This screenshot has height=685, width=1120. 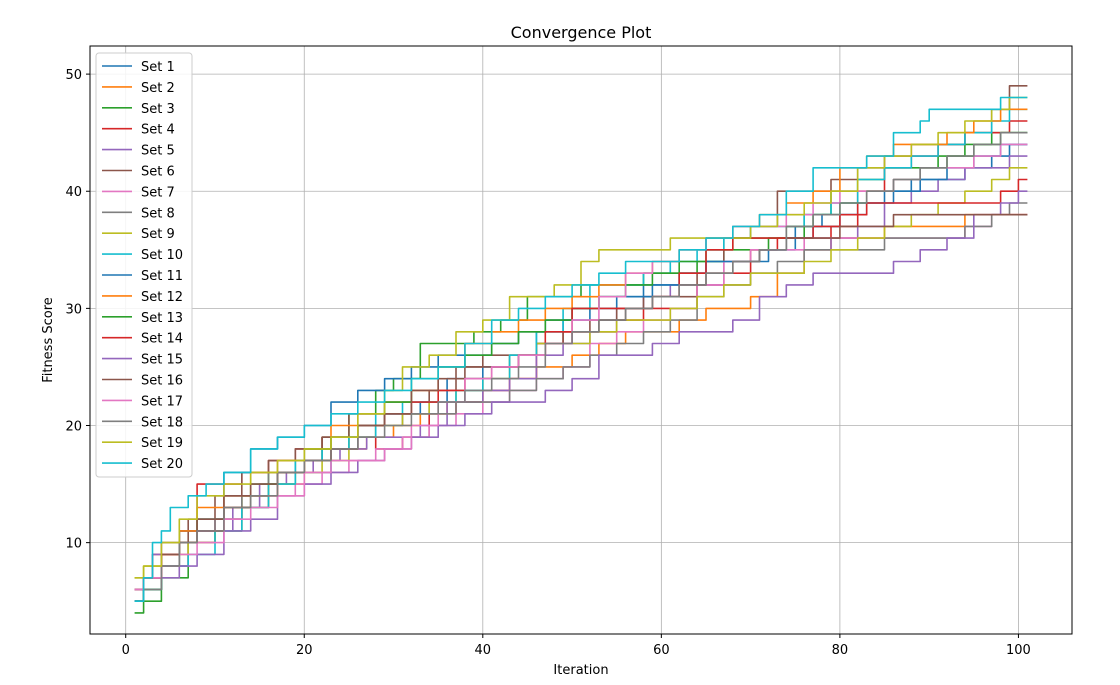 I want to click on chart-title: Convergence Plot, so click(x=581, y=32).